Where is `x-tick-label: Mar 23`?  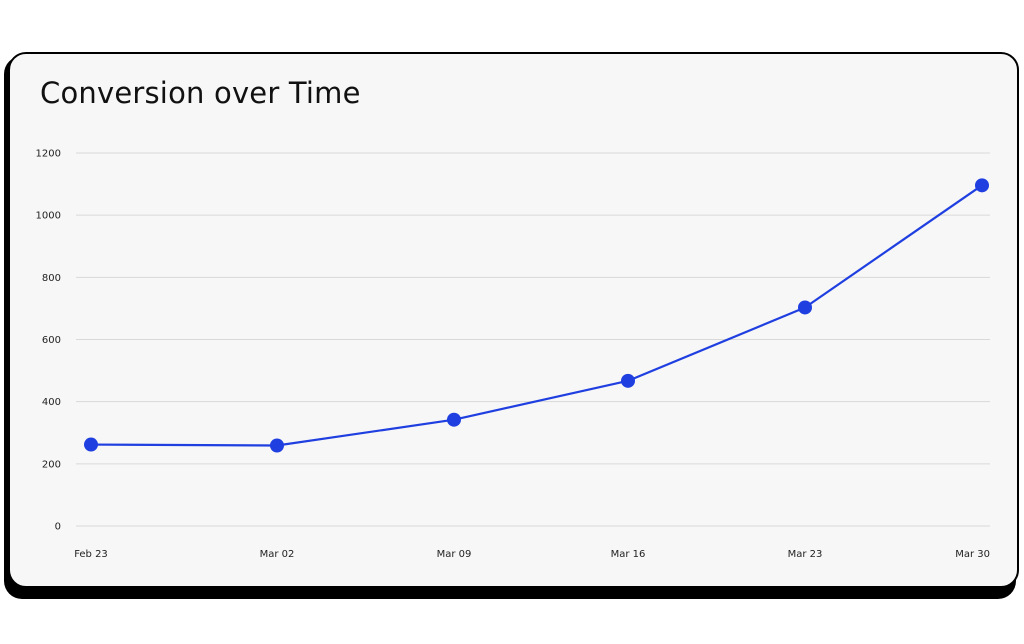 x-tick-label: Mar 23 is located at coordinates (805, 554).